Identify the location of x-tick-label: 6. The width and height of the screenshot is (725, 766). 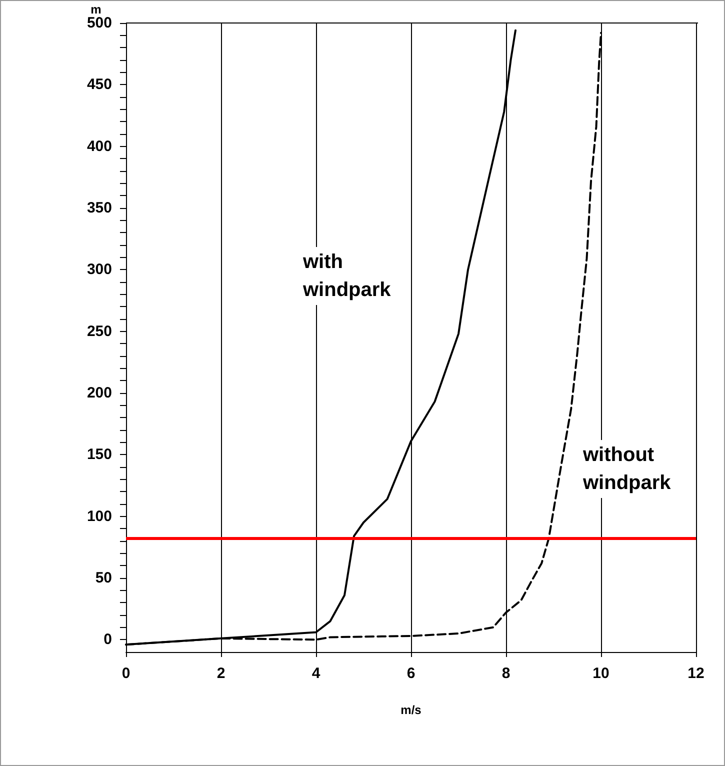
(411, 673).